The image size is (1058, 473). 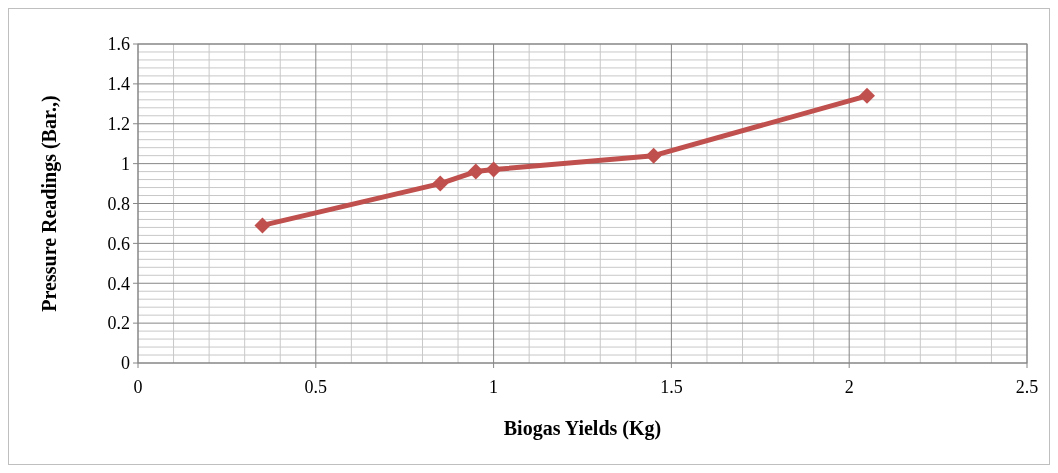 I want to click on y-tick-label: 1.4, so click(x=118, y=84).